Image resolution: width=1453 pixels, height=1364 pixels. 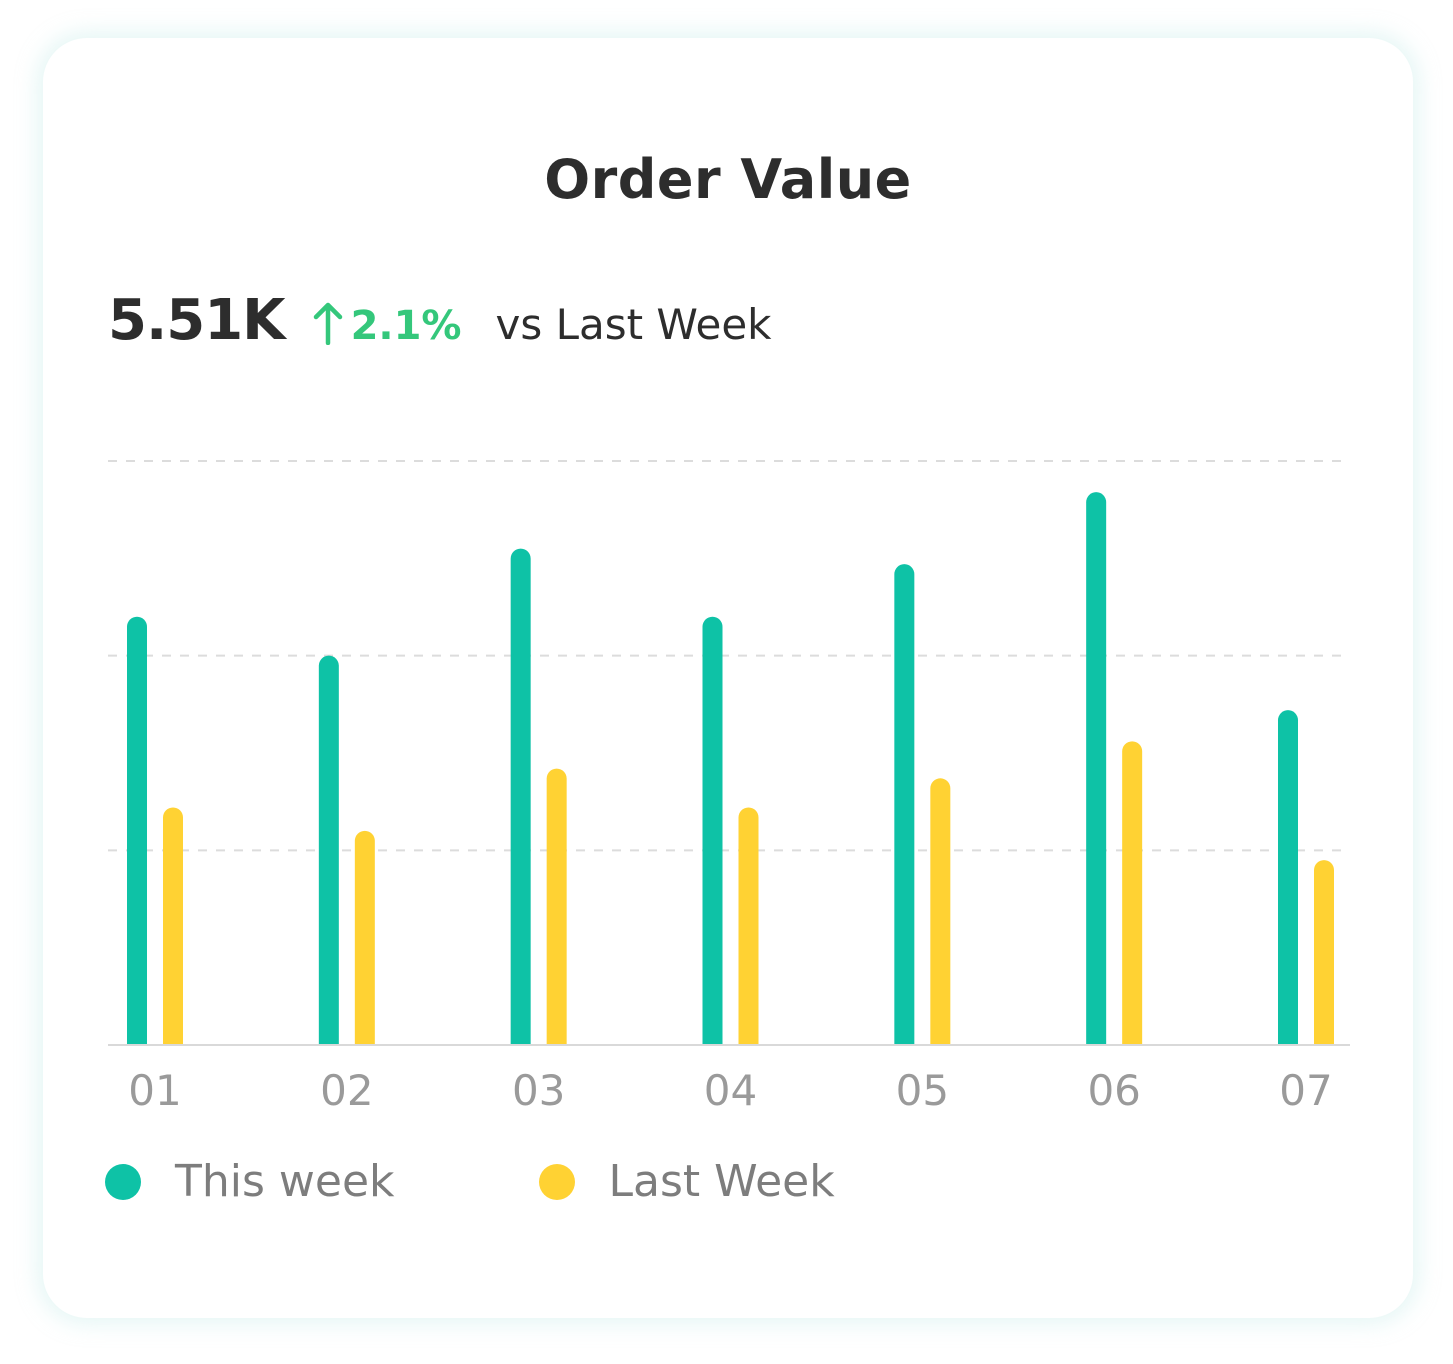 What do you see at coordinates (327, 323) in the screenshot?
I see `arrow-up-icon` at bounding box center [327, 323].